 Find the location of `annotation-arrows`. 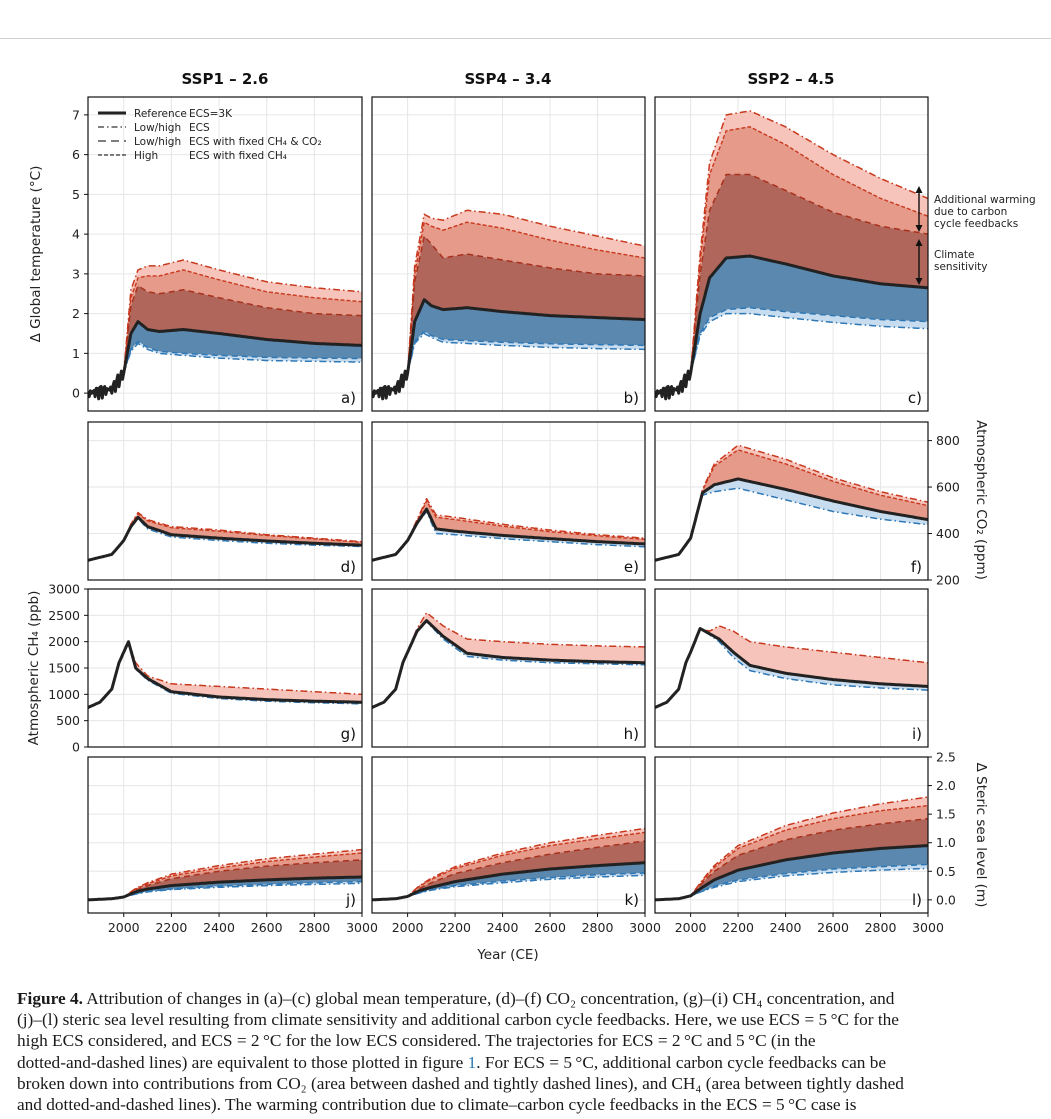

annotation-arrows is located at coordinates (919, 235).